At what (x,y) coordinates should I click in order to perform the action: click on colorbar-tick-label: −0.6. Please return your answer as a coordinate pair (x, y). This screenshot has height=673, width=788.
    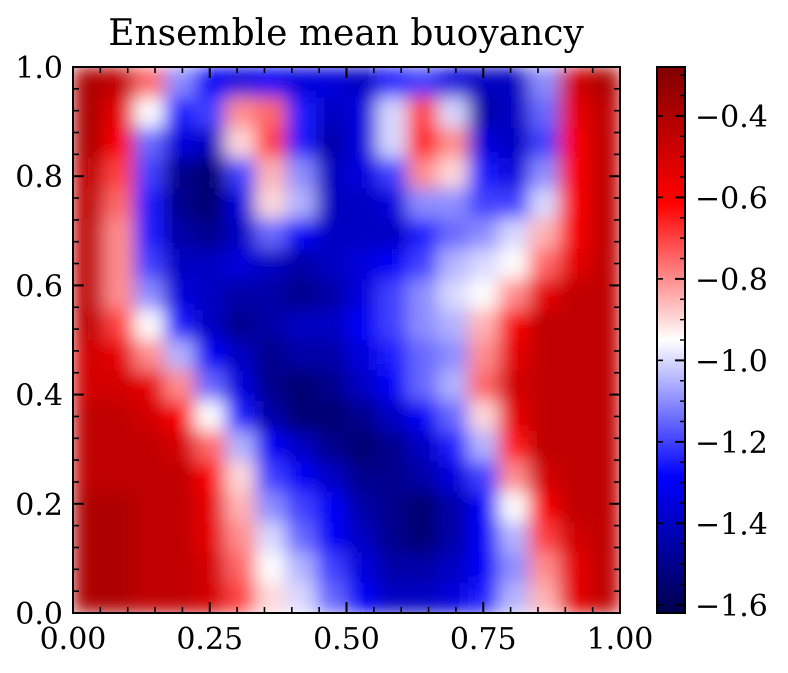
    Looking at the image, I should click on (731, 198).